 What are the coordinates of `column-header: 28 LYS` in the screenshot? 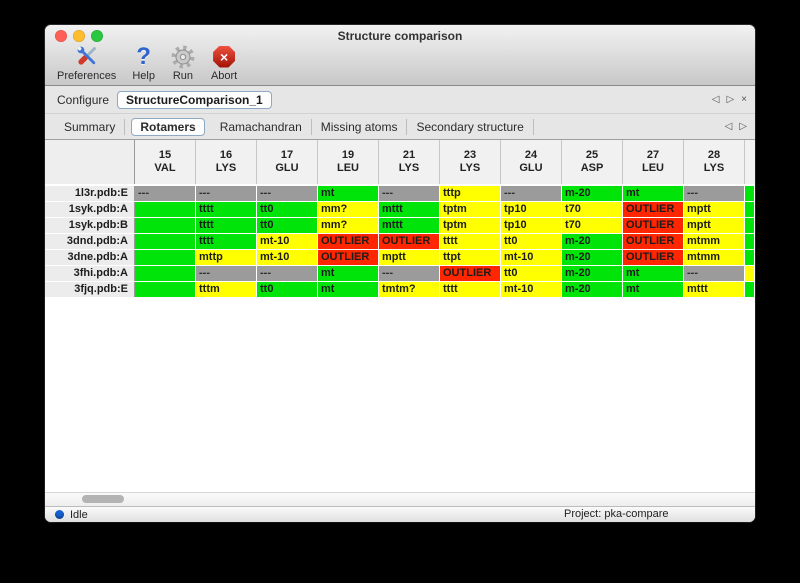 It's located at (714, 162).